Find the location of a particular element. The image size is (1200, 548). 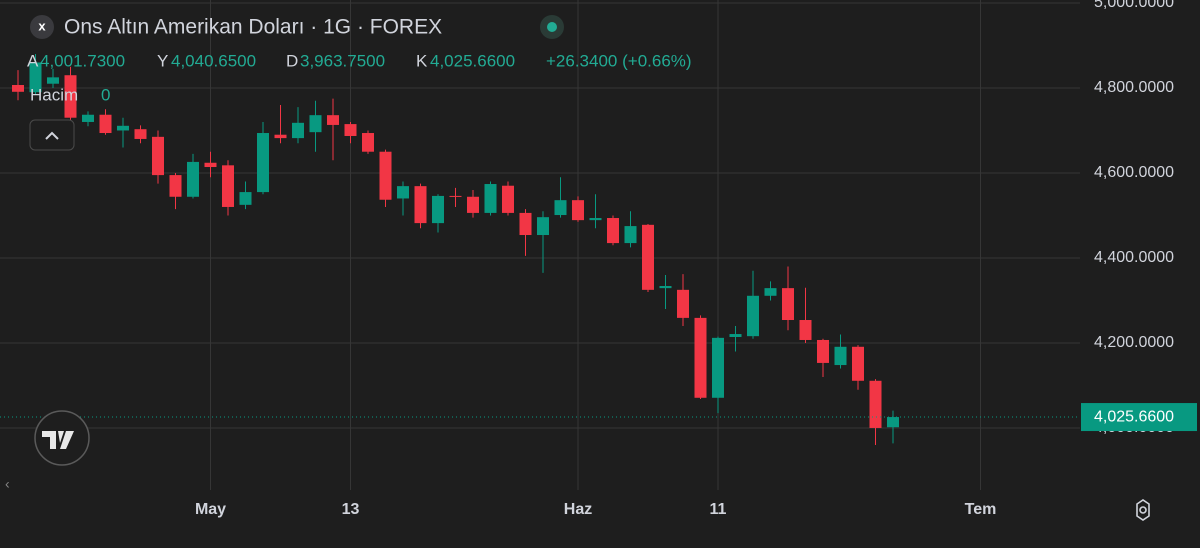

readout-value: 4,001.7300 is located at coordinates (82, 60).